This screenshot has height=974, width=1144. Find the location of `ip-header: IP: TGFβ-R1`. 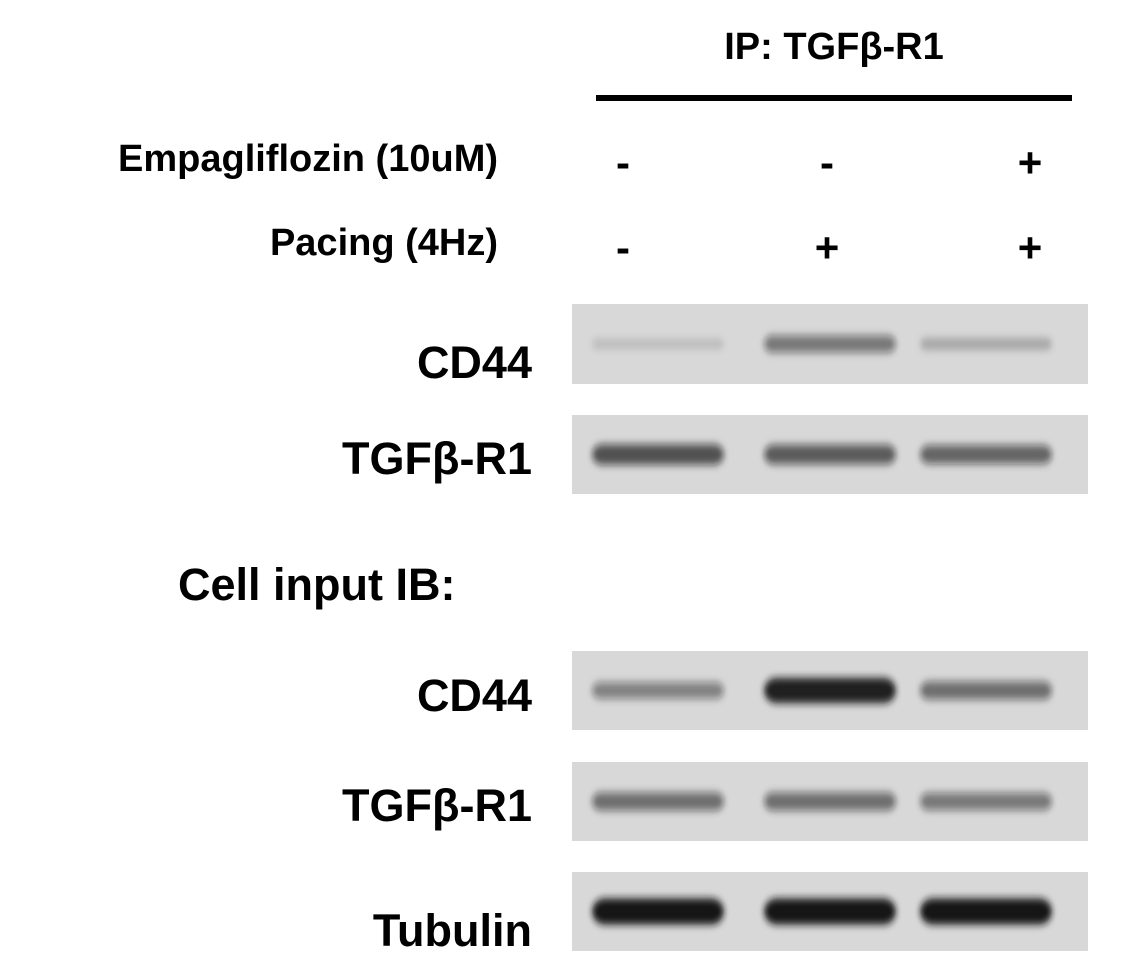

ip-header: IP: TGFβ-R1 is located at coordinates (834, 47).